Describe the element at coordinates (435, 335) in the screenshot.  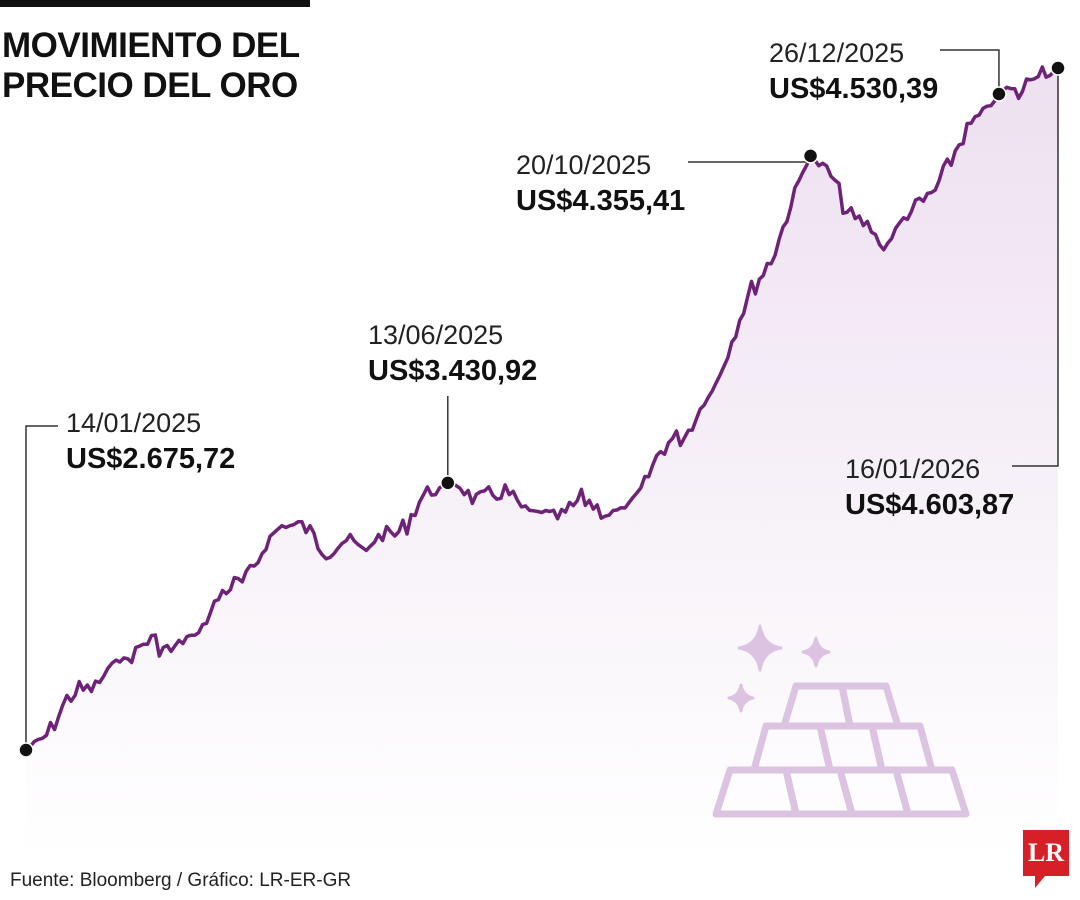
I see `annotation-date: 13/06/2025` at that location.